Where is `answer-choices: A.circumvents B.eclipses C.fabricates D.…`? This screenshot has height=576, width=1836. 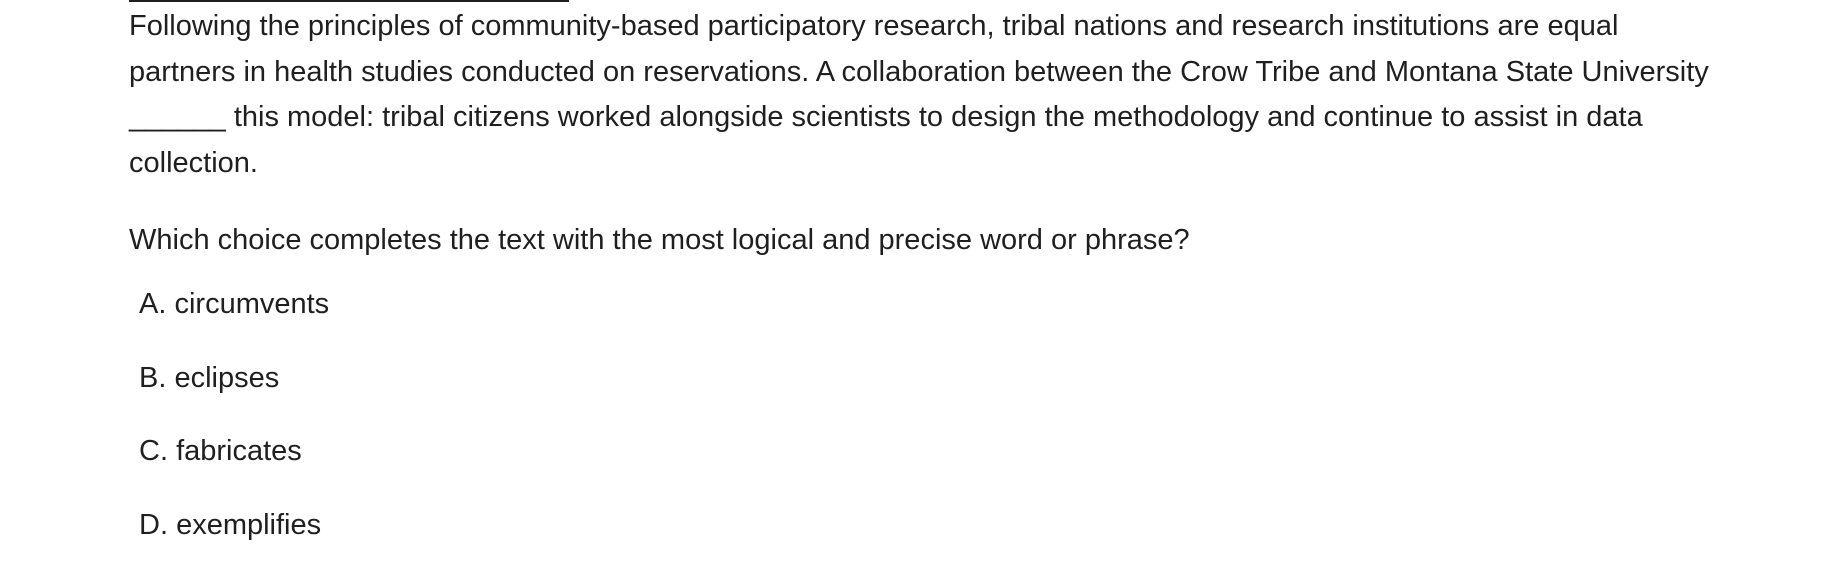 answer-choices: A.circumvents B.eclipses C.fabricates D.… is located at coordinates (234, 429).